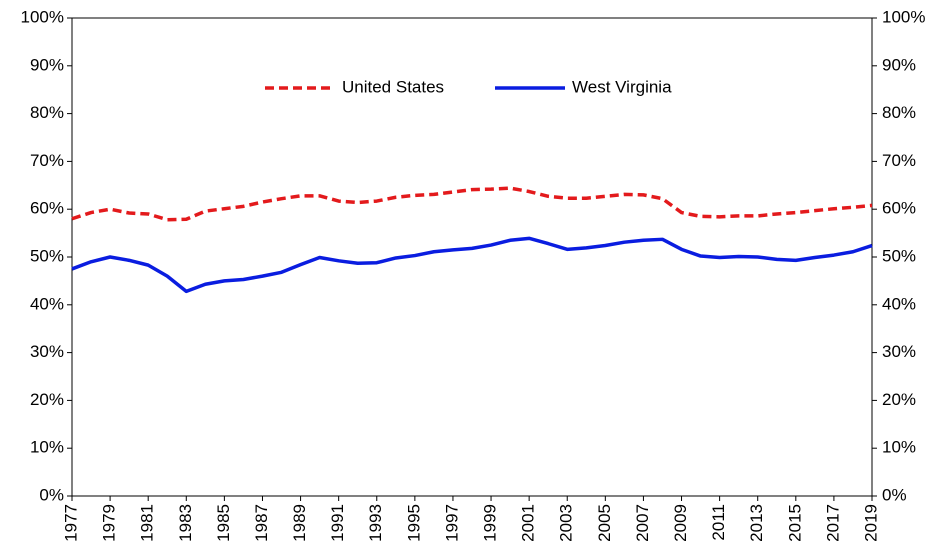 Image resolution: width=944 pixels, height=560 pixels. What do you see at coordinates (903, 16) in the screenshot?
I see `y2-tick-label: 100%` at bounding box center [903, 16].